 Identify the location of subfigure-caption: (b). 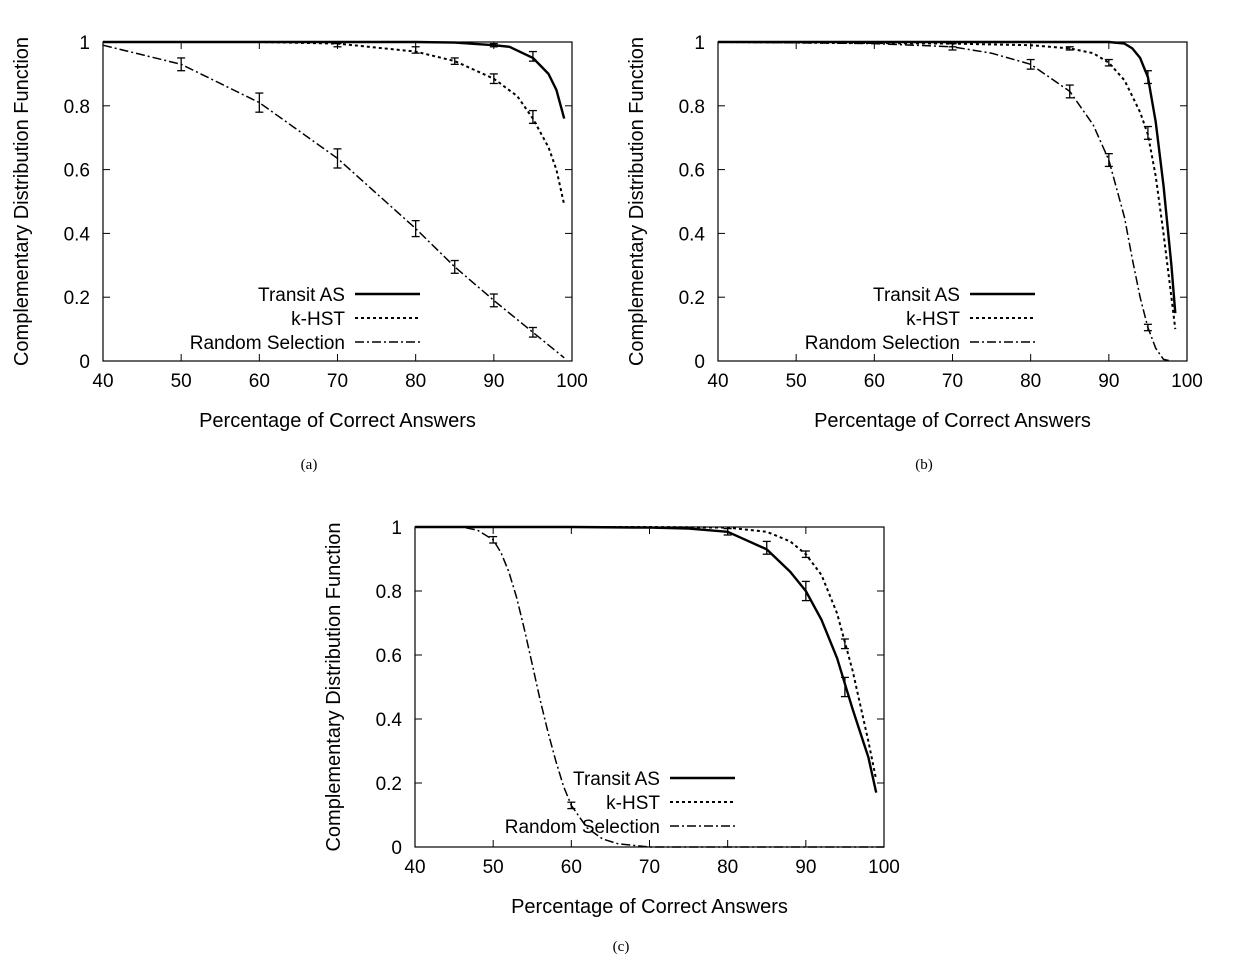
(924, 465).